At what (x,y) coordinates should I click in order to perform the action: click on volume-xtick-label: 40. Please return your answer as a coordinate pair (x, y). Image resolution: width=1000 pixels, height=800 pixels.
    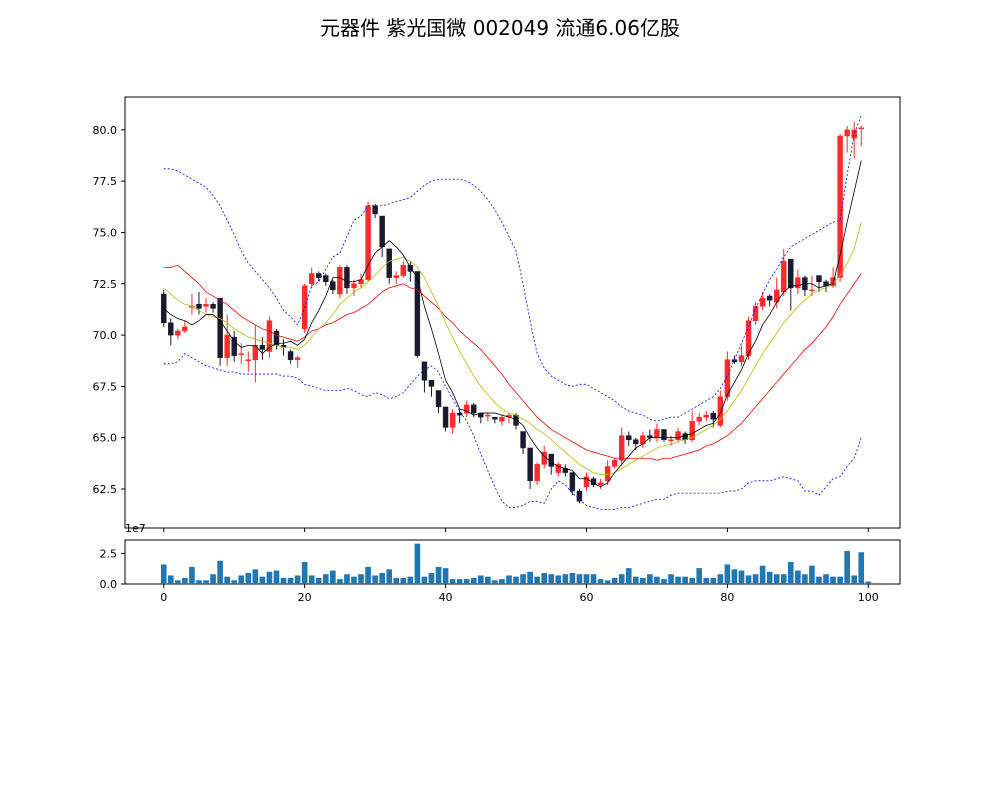
    Looking at the image, I should click on (446, 597).